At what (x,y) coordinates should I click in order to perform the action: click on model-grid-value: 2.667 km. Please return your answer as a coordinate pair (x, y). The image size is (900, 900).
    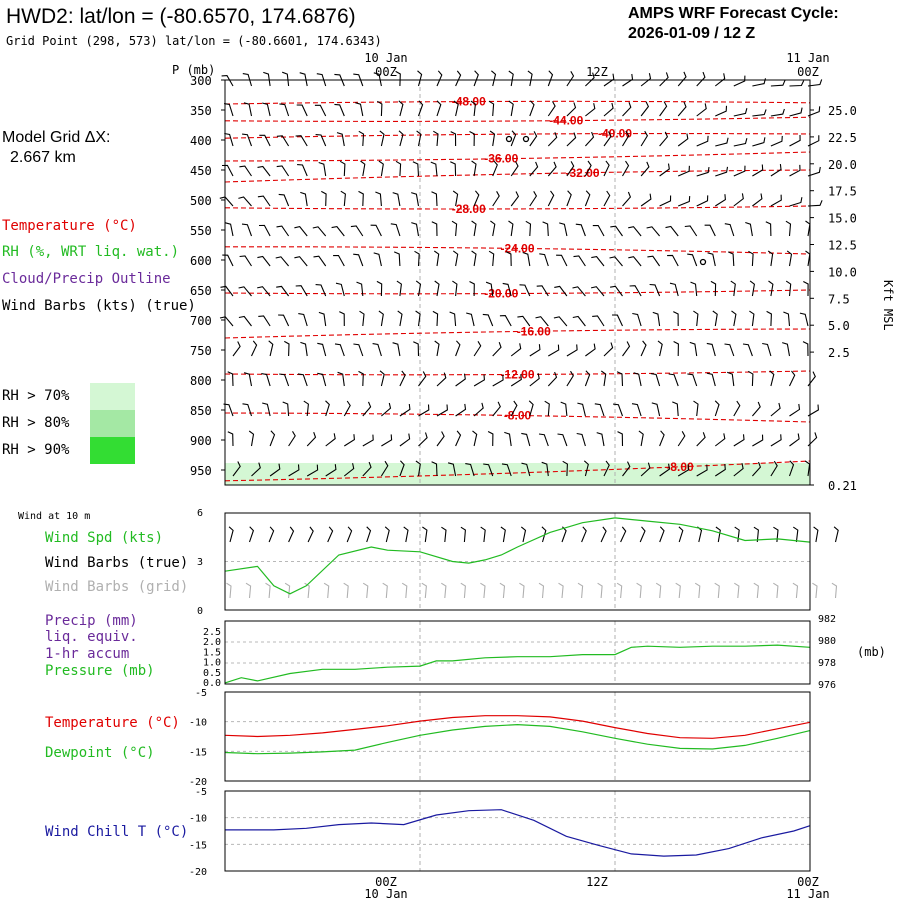
    Looking at the image, I should click on (43, 157).